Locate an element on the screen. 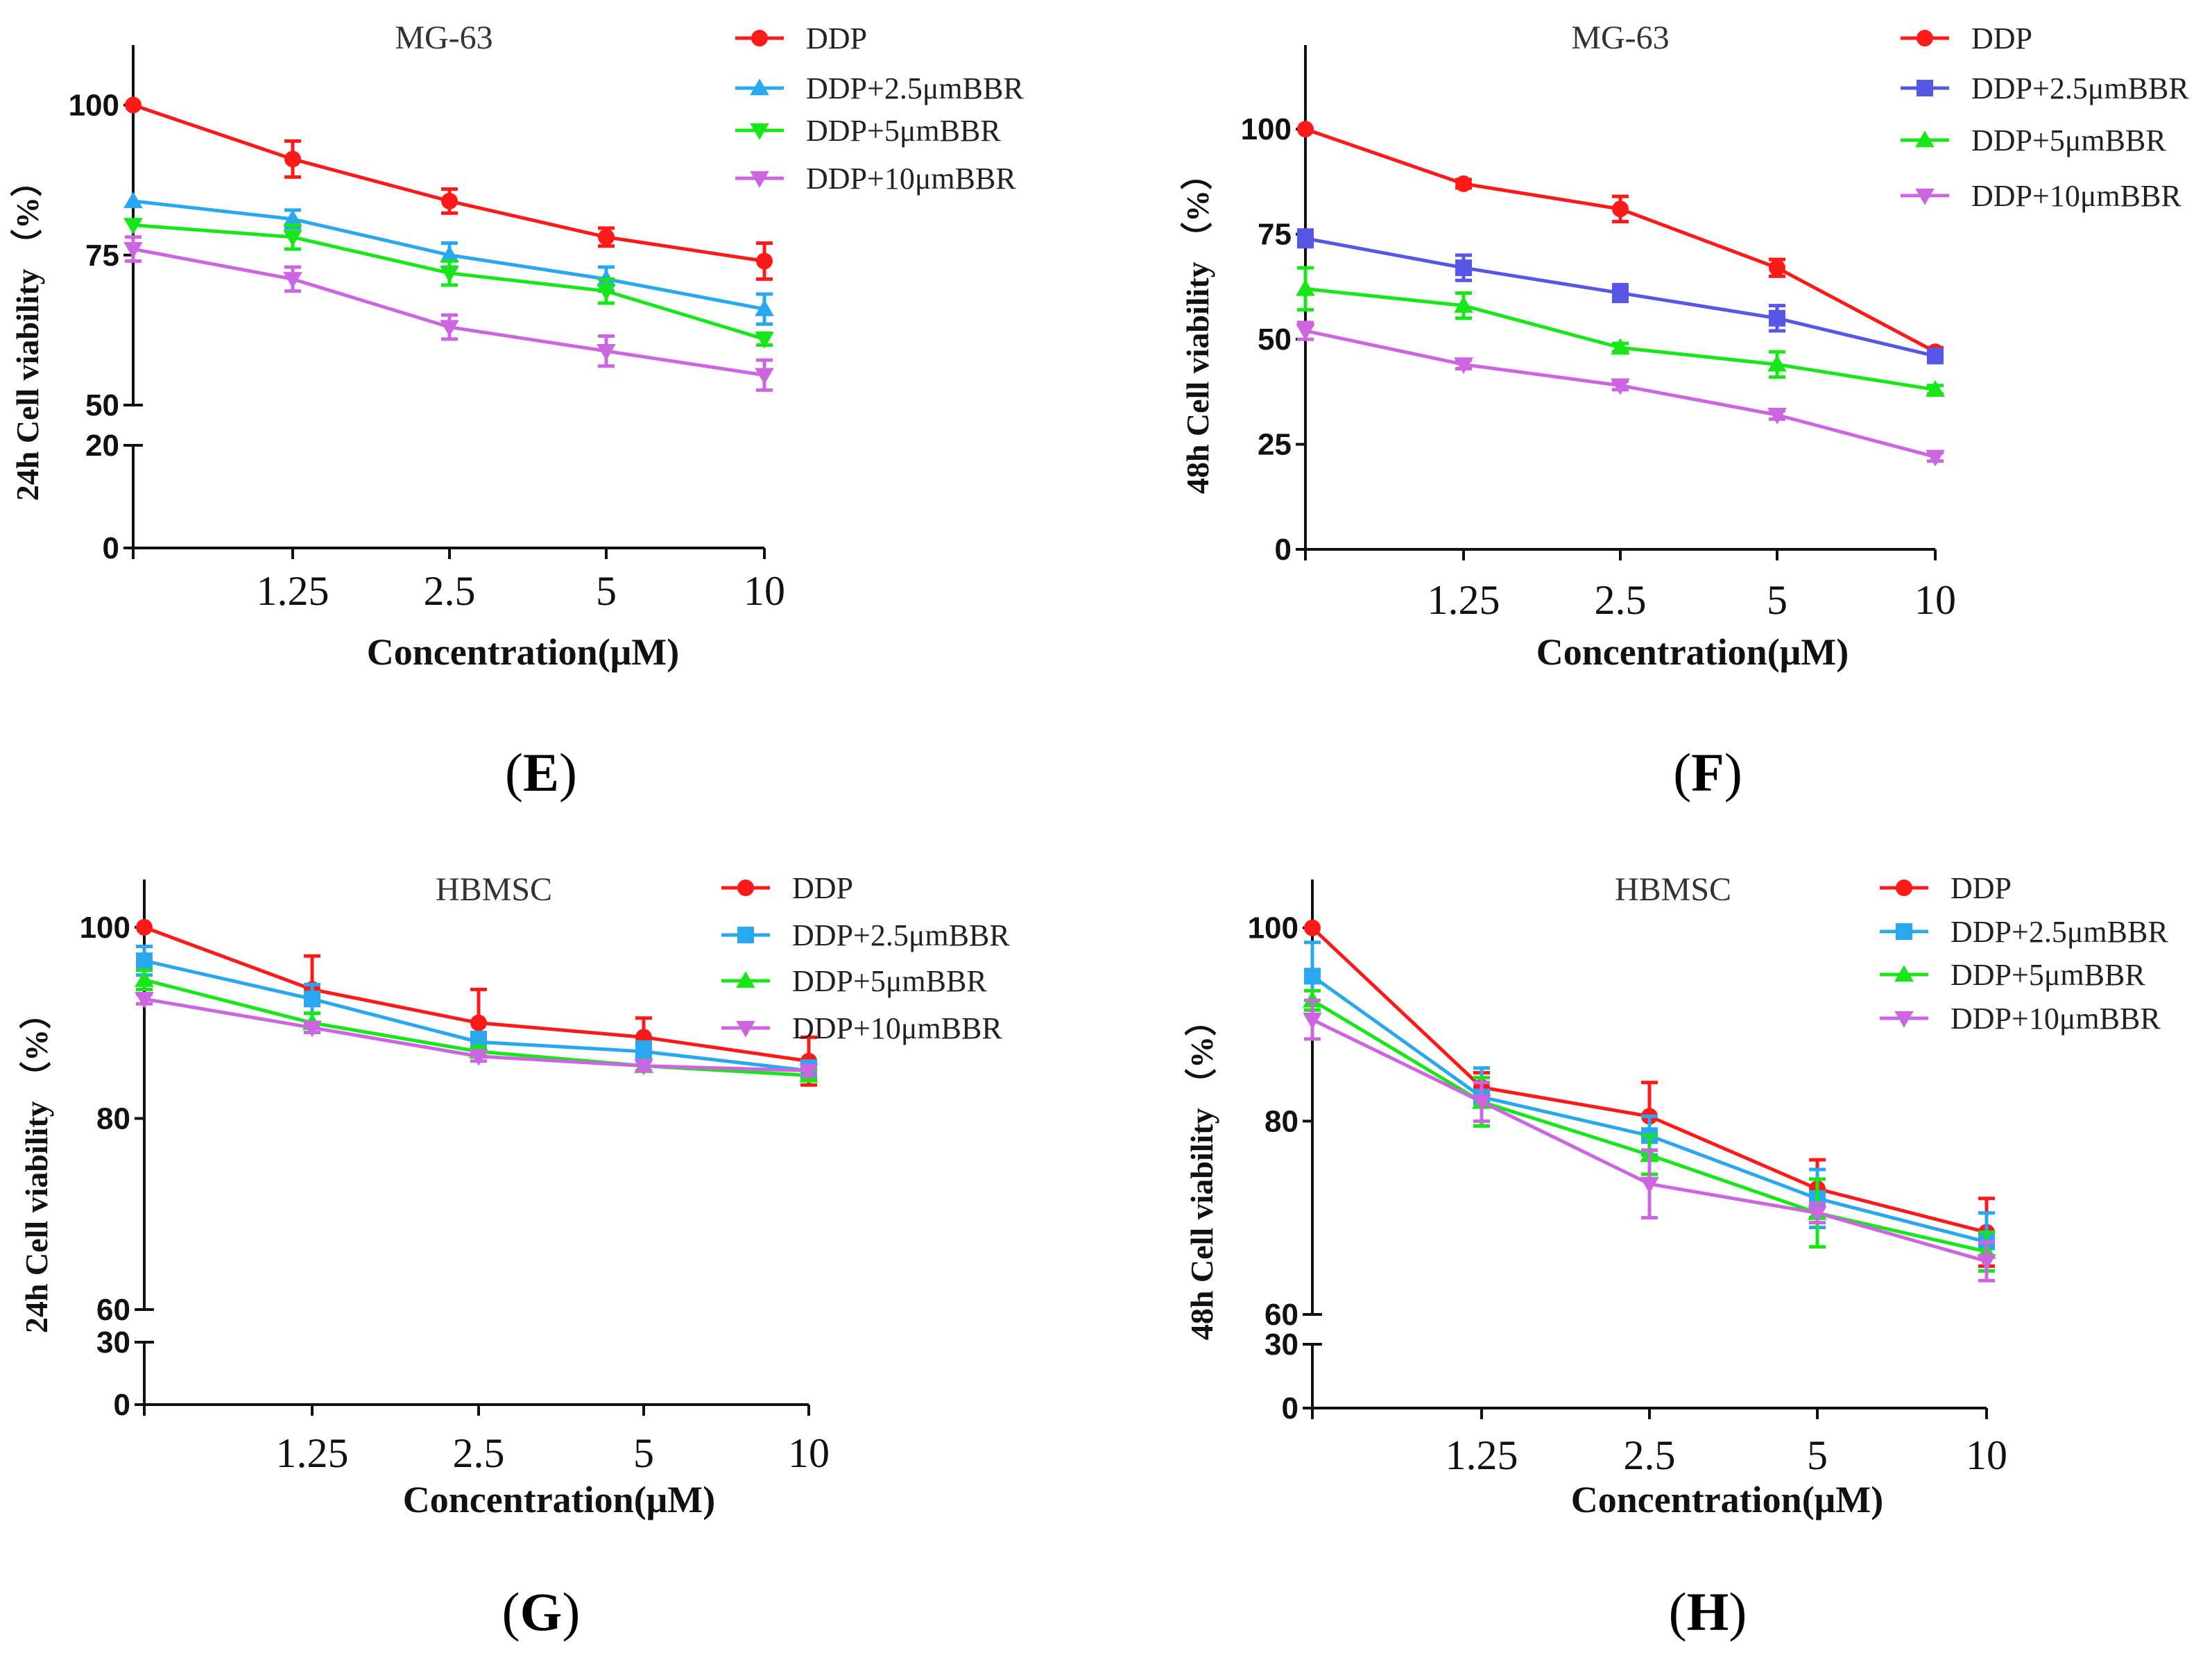  legend-label-f-ddp-2-5umbbr: DDP+2.5μmBBR is located at coordinates (2080, 88).